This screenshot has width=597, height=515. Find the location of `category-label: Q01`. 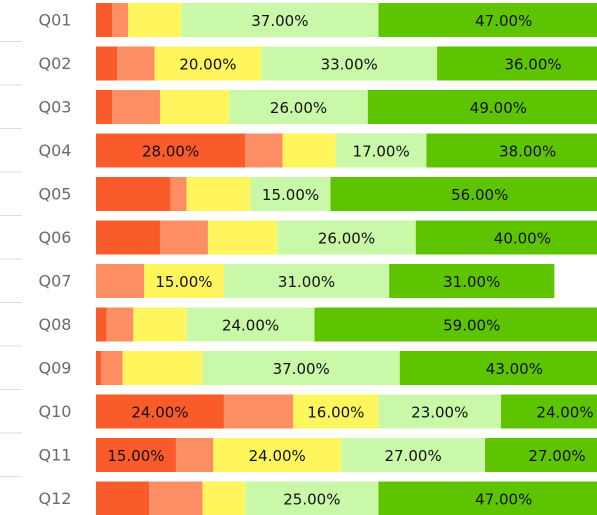

category-label: Q01 is located at coordinates (55, 20).